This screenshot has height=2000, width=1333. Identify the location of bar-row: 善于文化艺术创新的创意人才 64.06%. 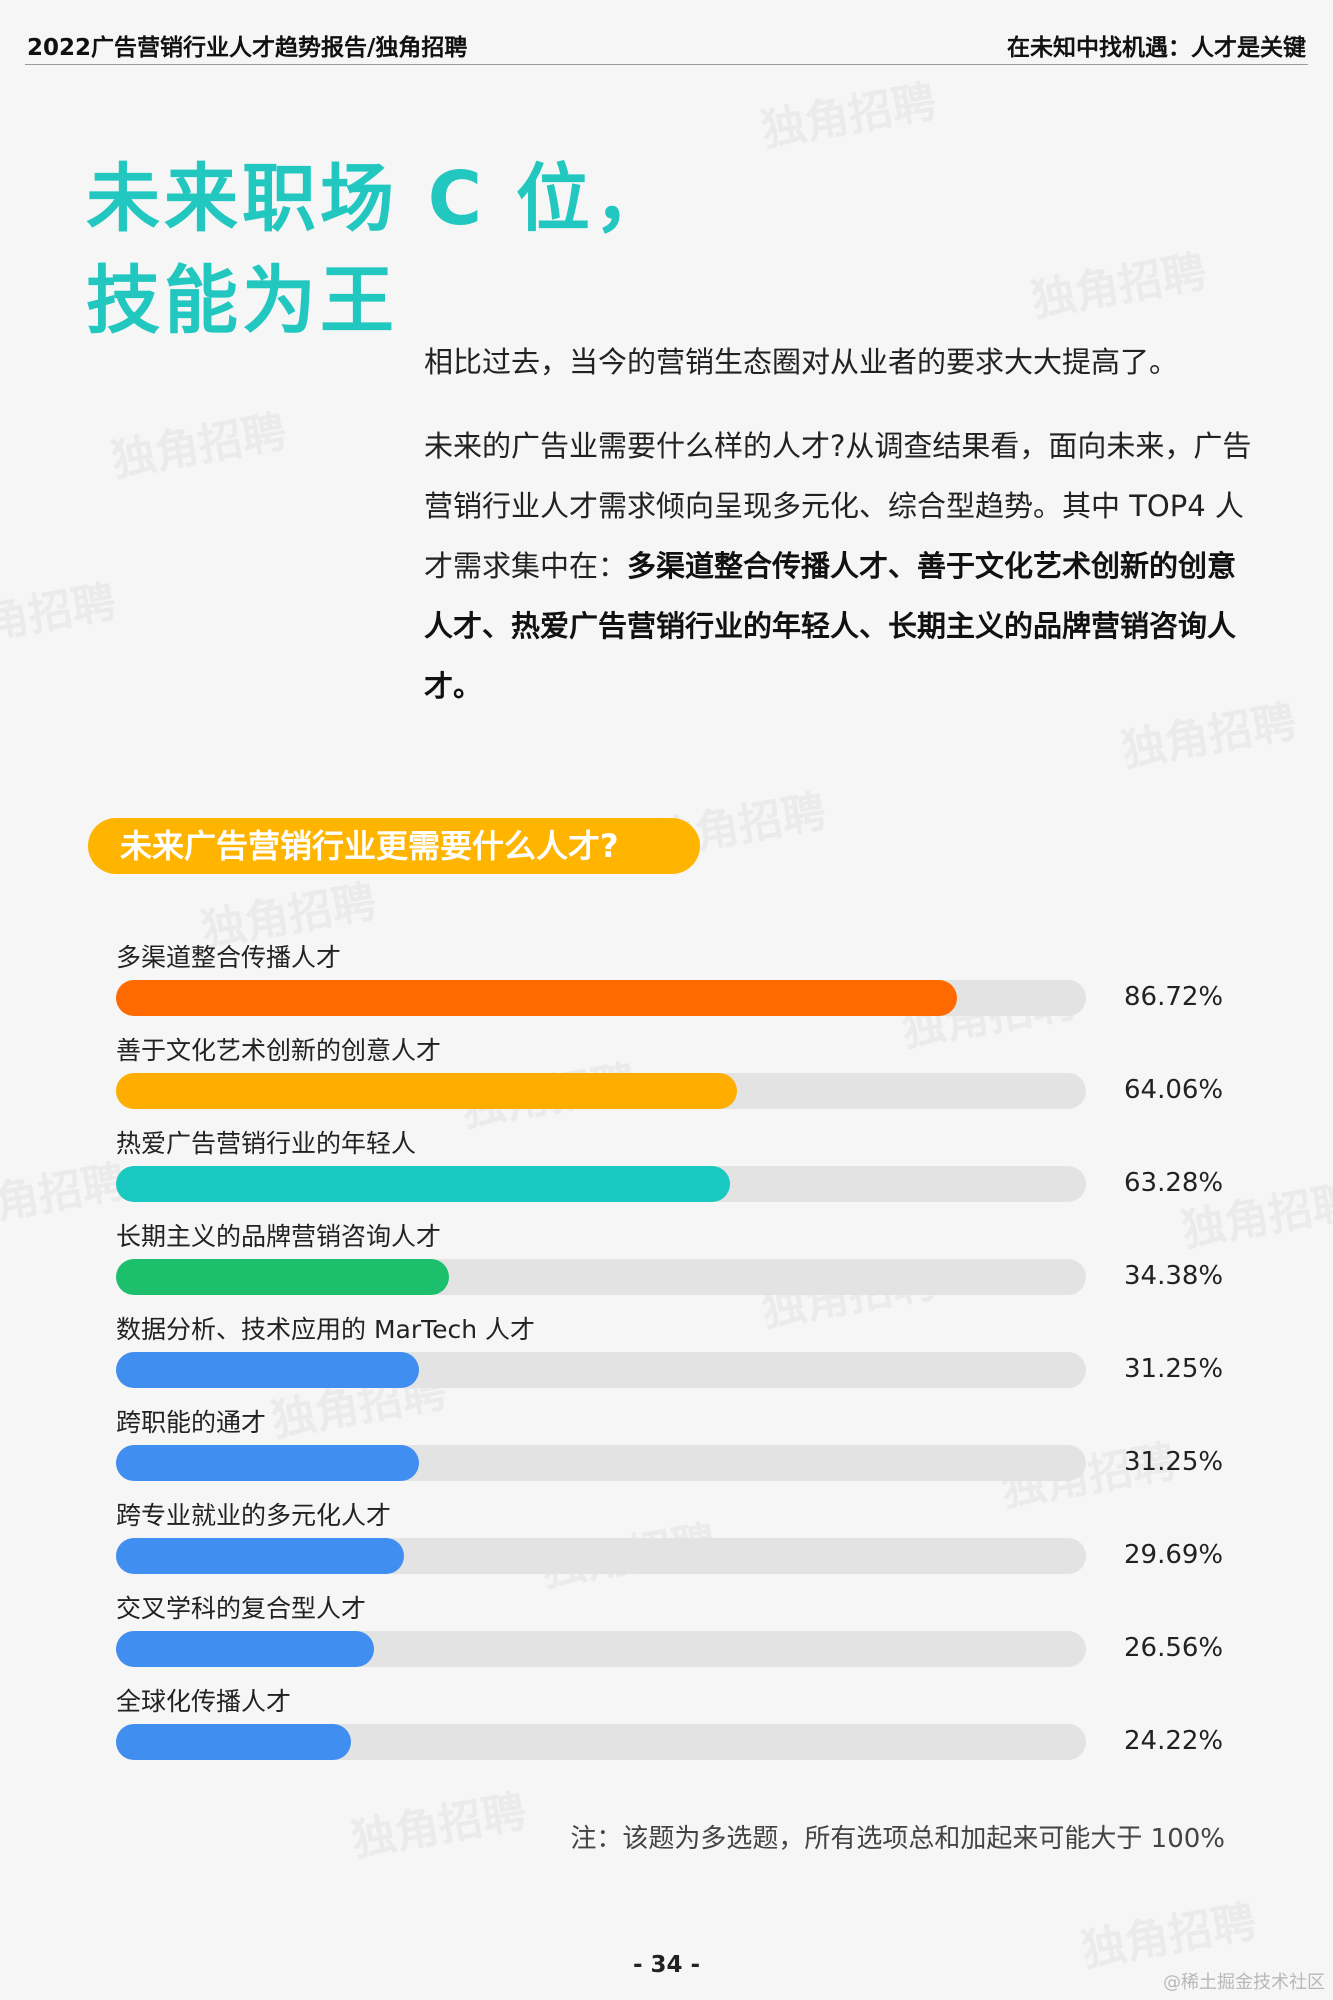
(666, 1077).